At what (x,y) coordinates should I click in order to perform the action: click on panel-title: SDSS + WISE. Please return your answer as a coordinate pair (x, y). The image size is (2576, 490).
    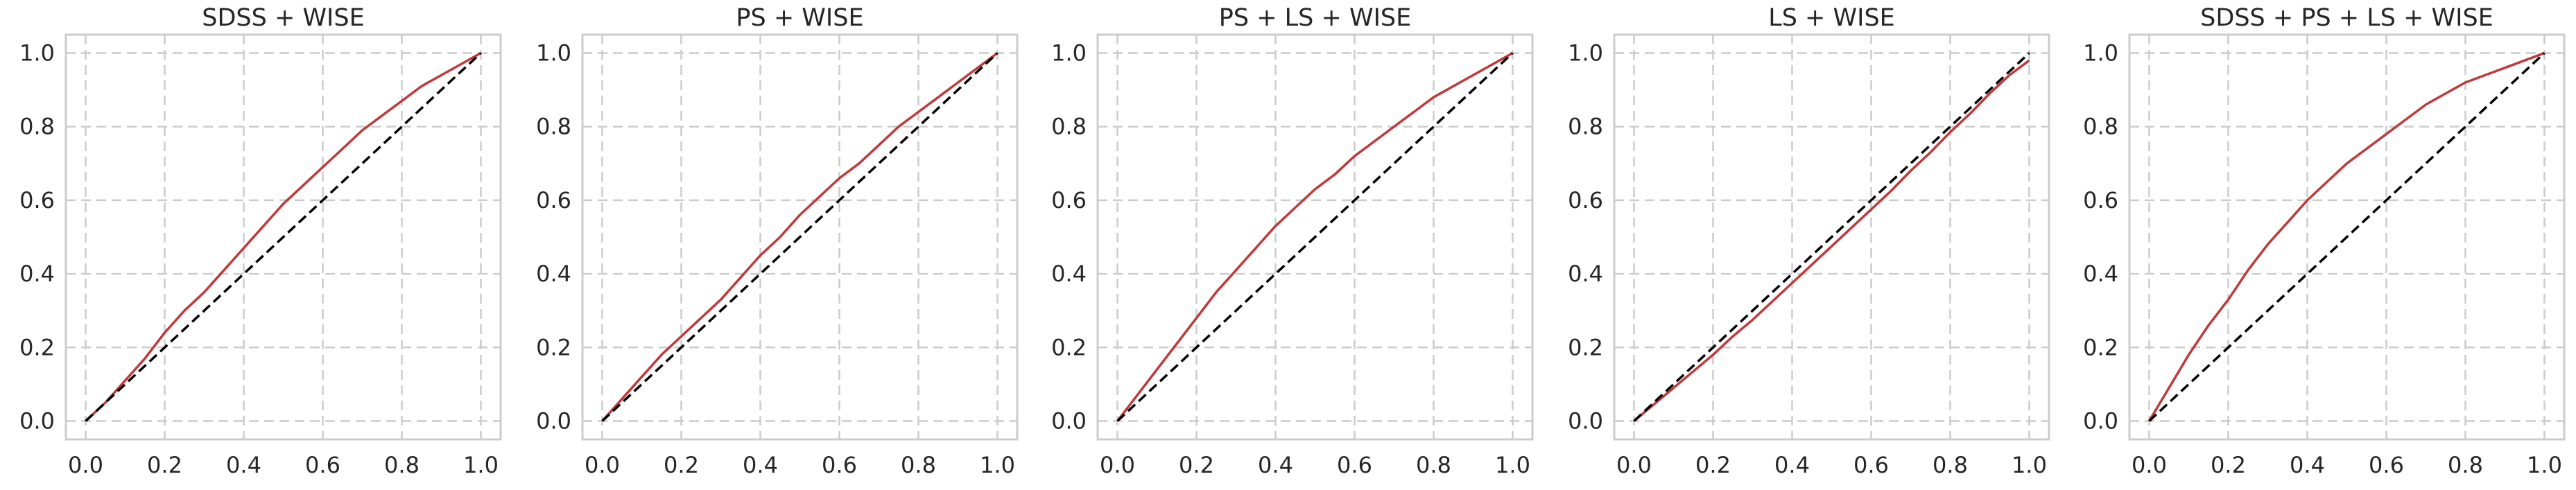
    Looking at the image, I should click on (283, 18).